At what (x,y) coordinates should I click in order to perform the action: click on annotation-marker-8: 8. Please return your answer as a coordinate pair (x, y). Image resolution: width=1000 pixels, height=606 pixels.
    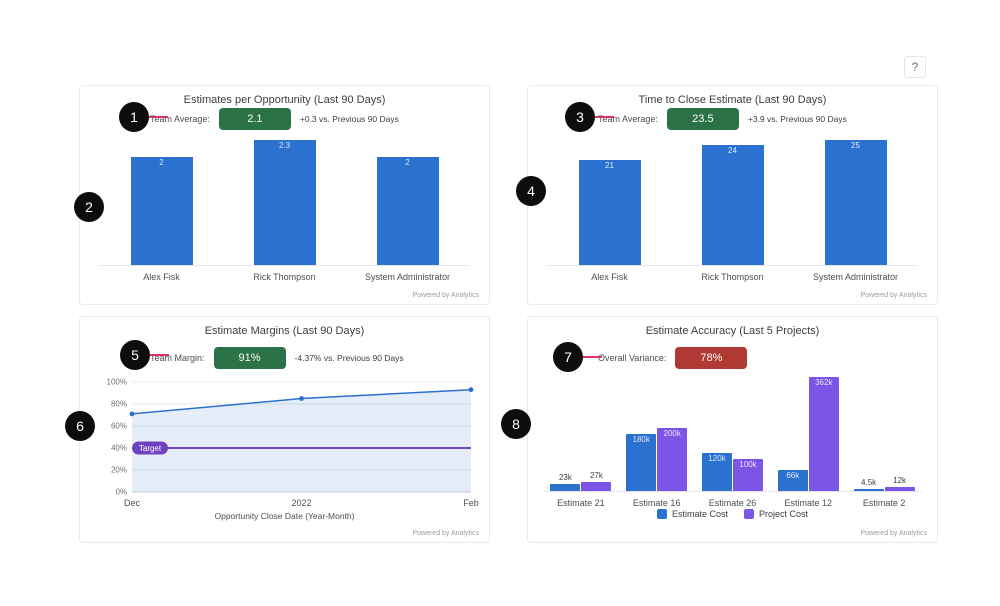
    Looking at the image, I should click on (516, 424).